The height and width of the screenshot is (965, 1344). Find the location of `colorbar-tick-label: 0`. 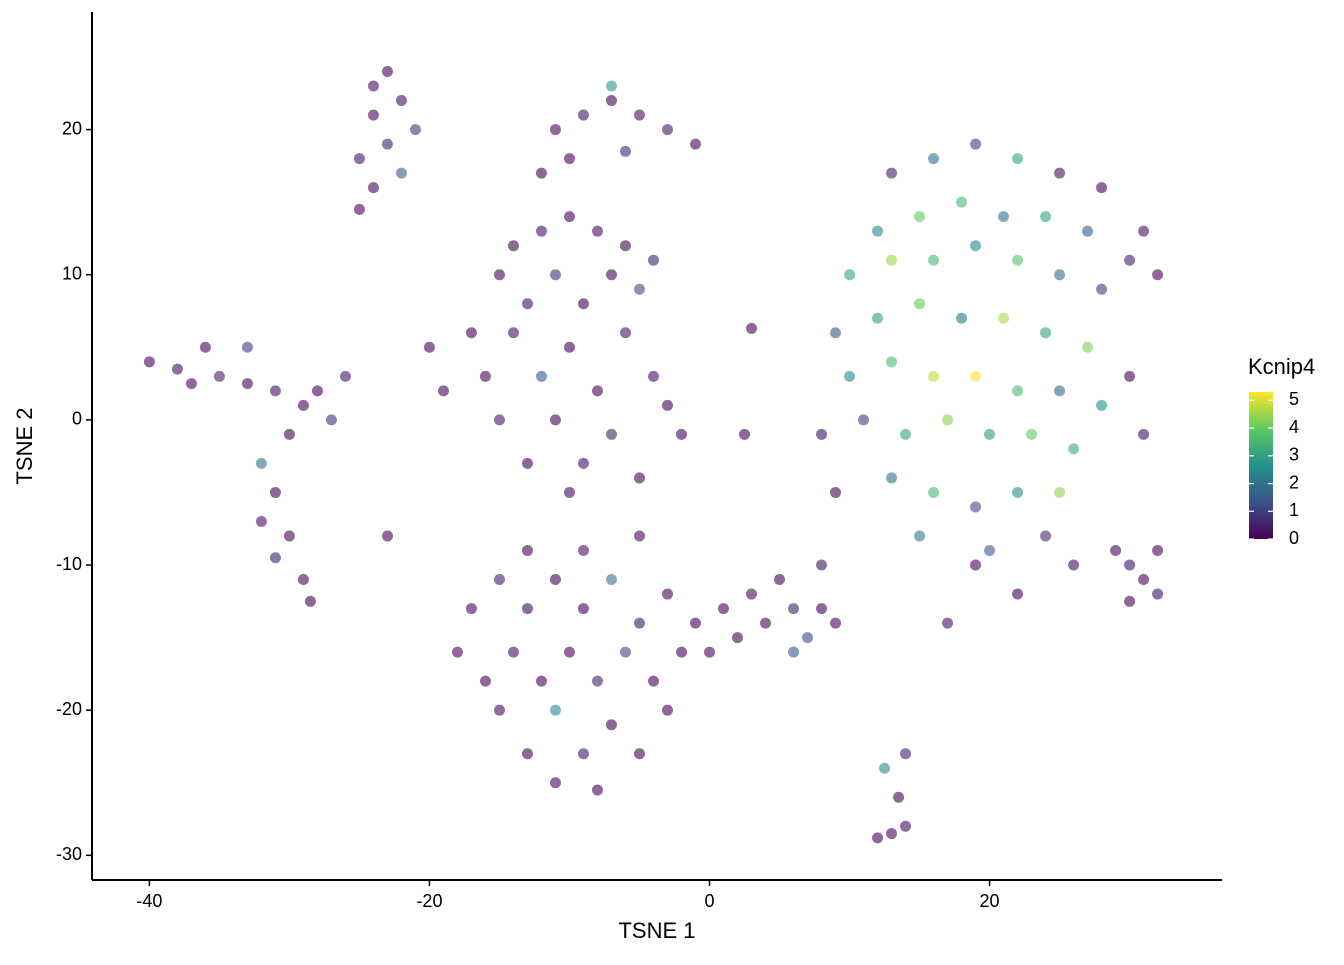

colorbar-tick-label: 0 is located at coordinates (1294, 538).